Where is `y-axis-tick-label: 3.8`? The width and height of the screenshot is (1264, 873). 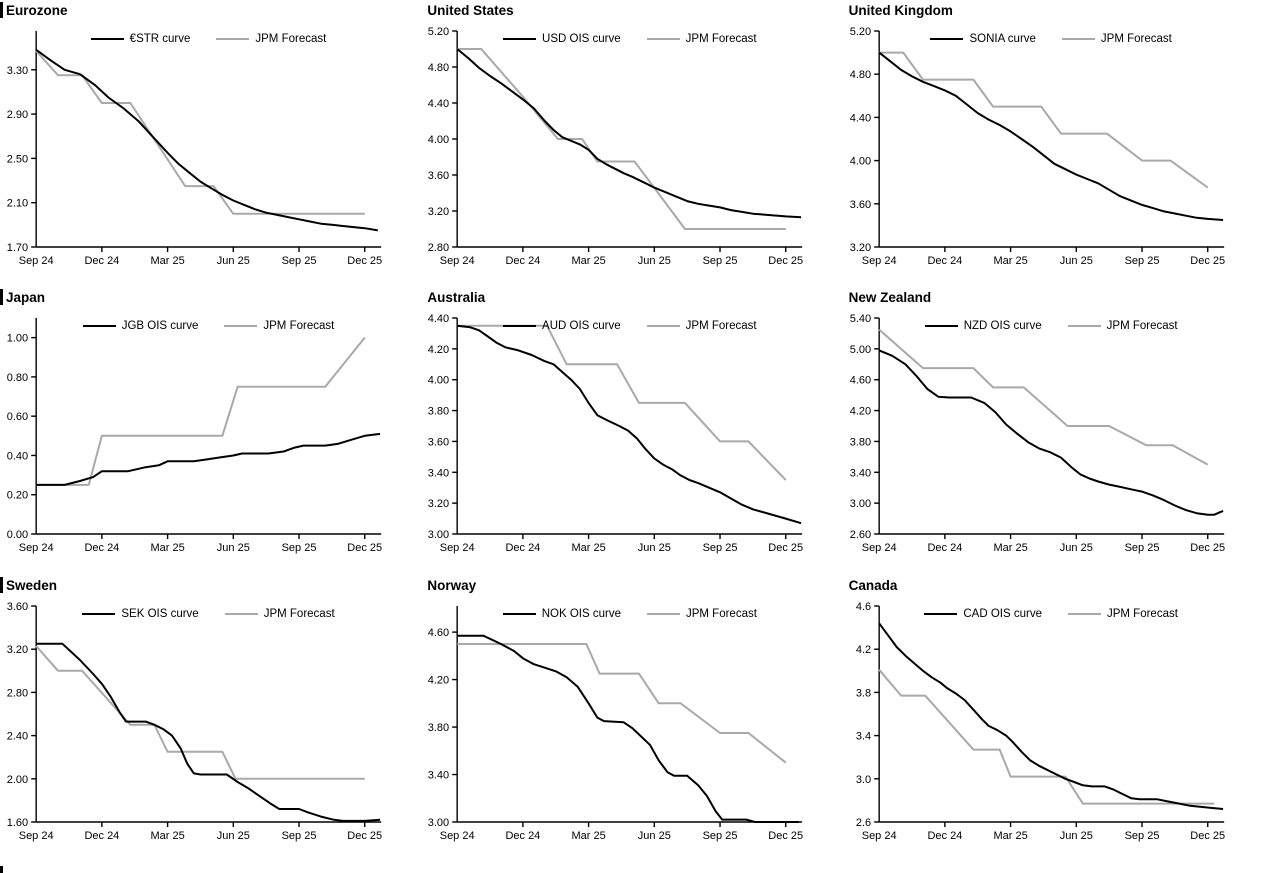 y-axis-tick-label: 3.8 is located at coordinates (863, 693).